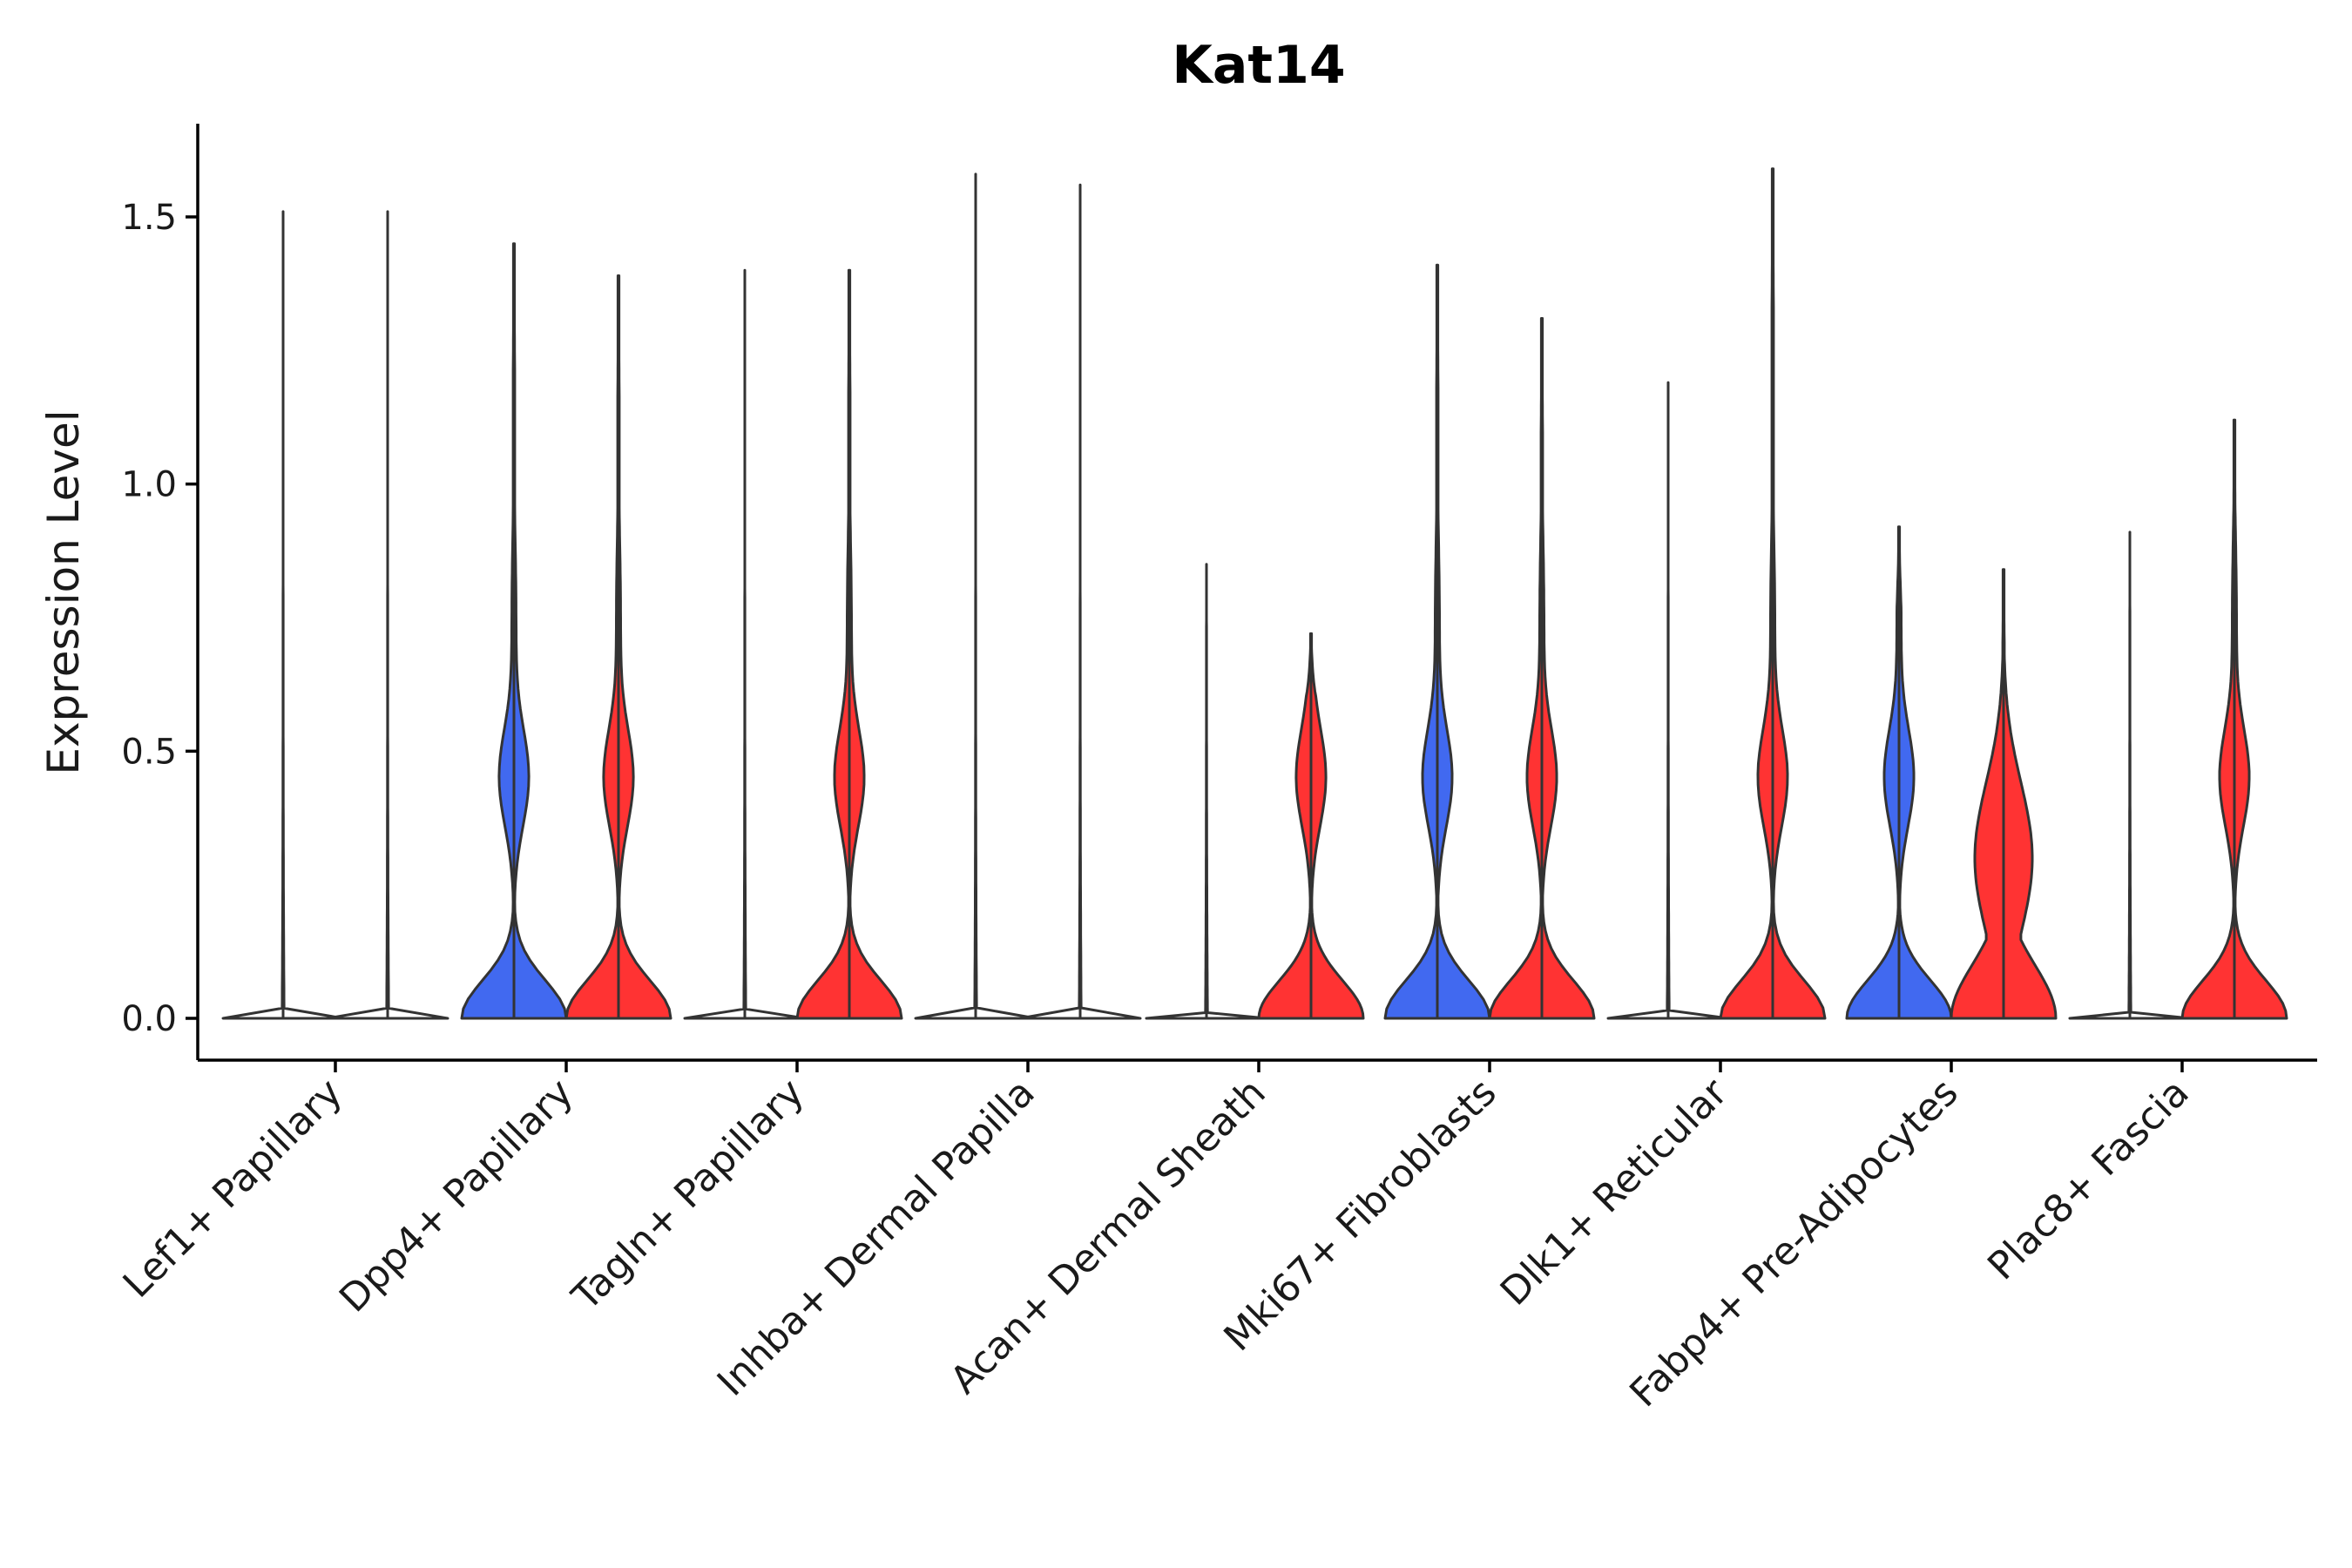 The image size is (2352, 1568). What do you see at coordinates (688, 1195) in the screenshot?
I see `x-tick-label: Tagln+ Papillary` at bounding box center [688, 1195].